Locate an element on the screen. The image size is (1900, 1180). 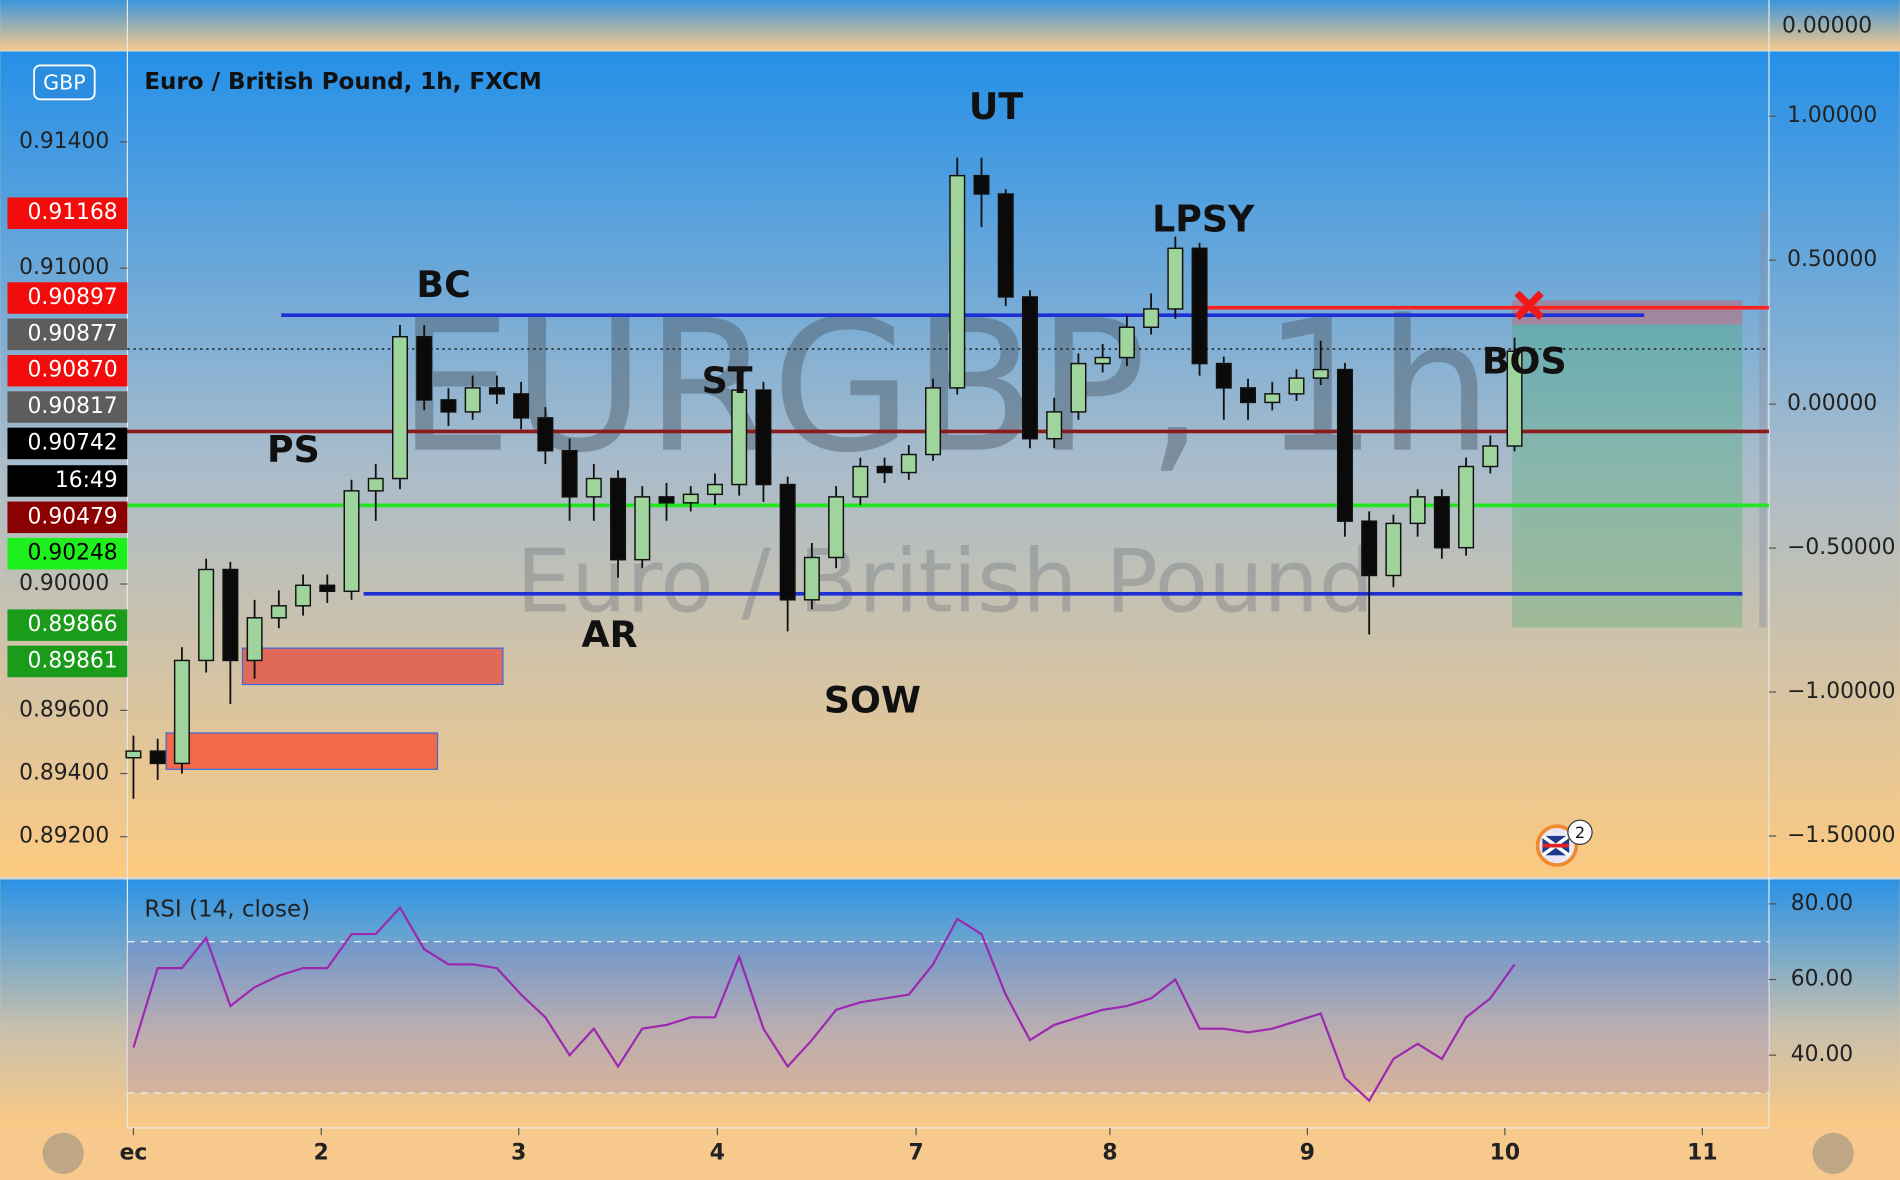
rsi-title: RSI (14, close) is located at coordinates (227, 909).